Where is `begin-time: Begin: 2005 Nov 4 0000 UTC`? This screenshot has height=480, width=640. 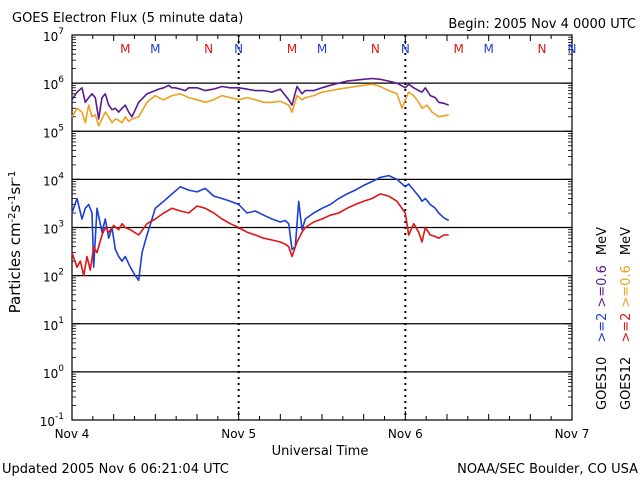 begin-time: Begin: 2005 Nov 4 0000 UTC is located at coordinates (542, 24).